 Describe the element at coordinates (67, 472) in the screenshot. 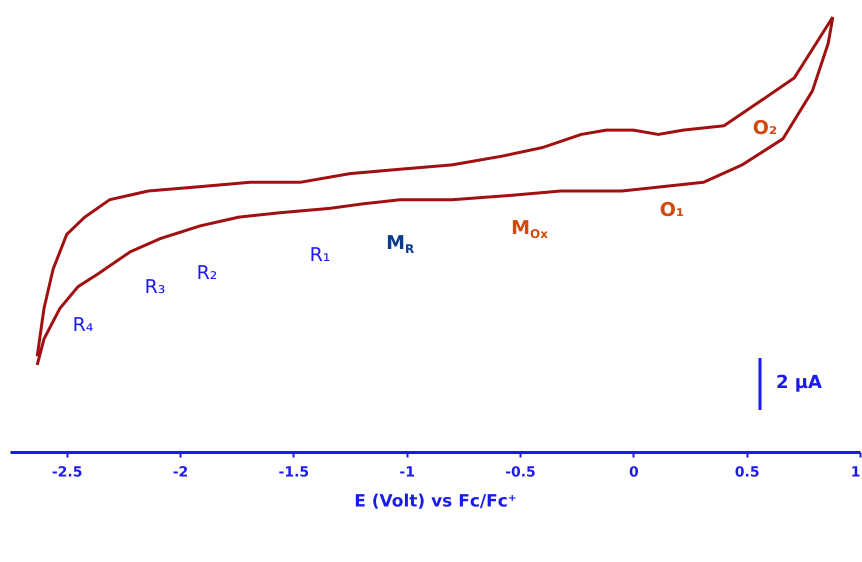

I see `x-tick-label: -2.5` at that location.